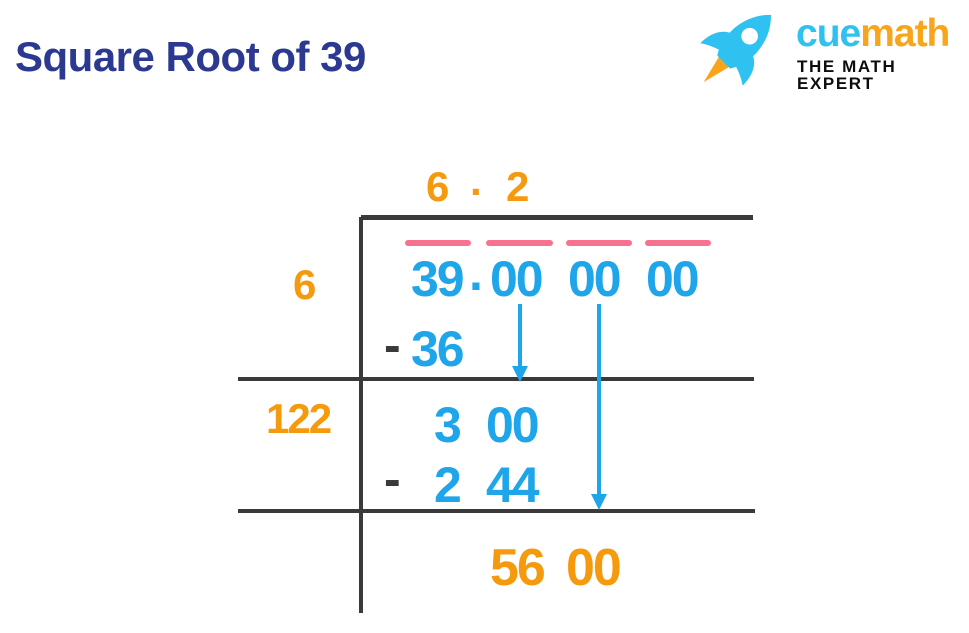 The width and height of the screenshot is (969, 633). What do you see at coordinates (438, 279) in the screenshot?
I see `dividend-pair1: 39` at bounding box center [438, 279].